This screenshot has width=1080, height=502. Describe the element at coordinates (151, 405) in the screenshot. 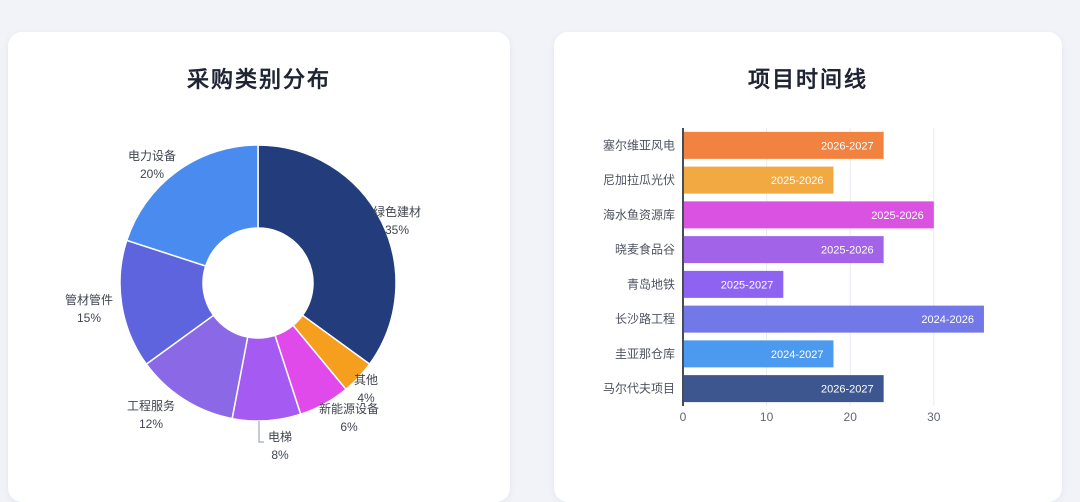

I see `pie-label-name-4: 工程服务` at that location.